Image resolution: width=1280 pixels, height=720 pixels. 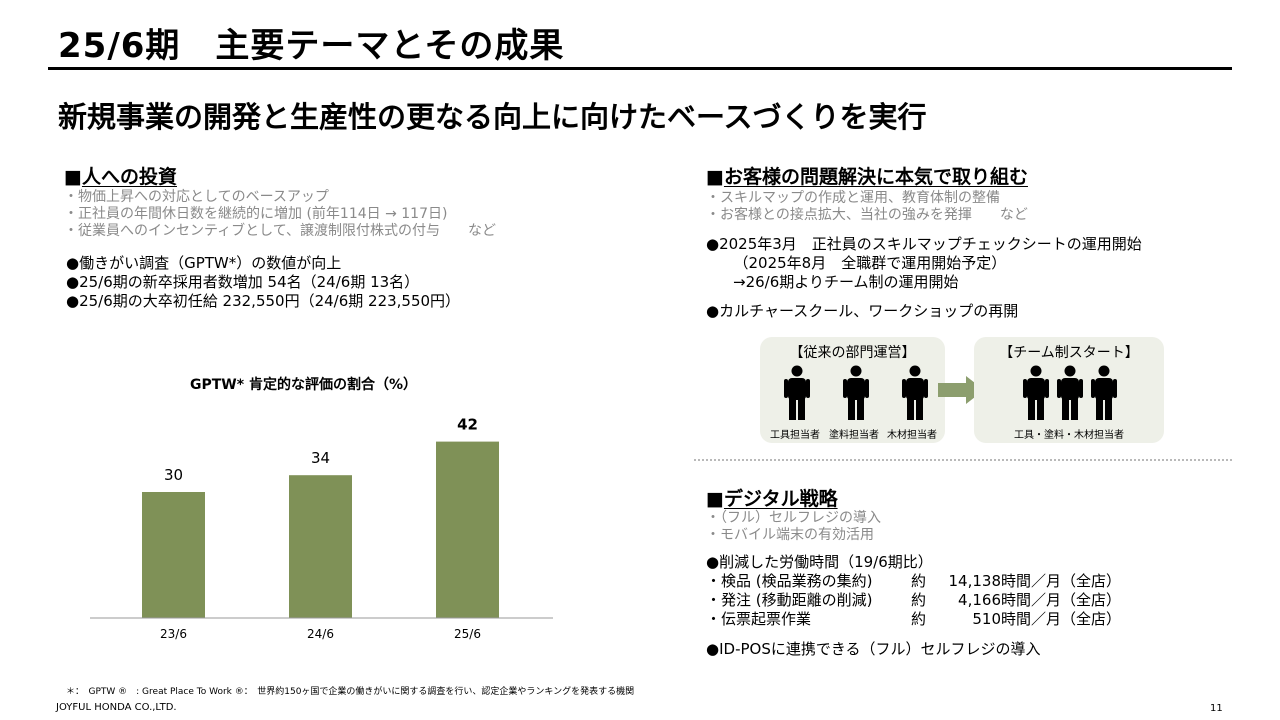 I want to click on bar-24/6, so click(x=320, y=546).